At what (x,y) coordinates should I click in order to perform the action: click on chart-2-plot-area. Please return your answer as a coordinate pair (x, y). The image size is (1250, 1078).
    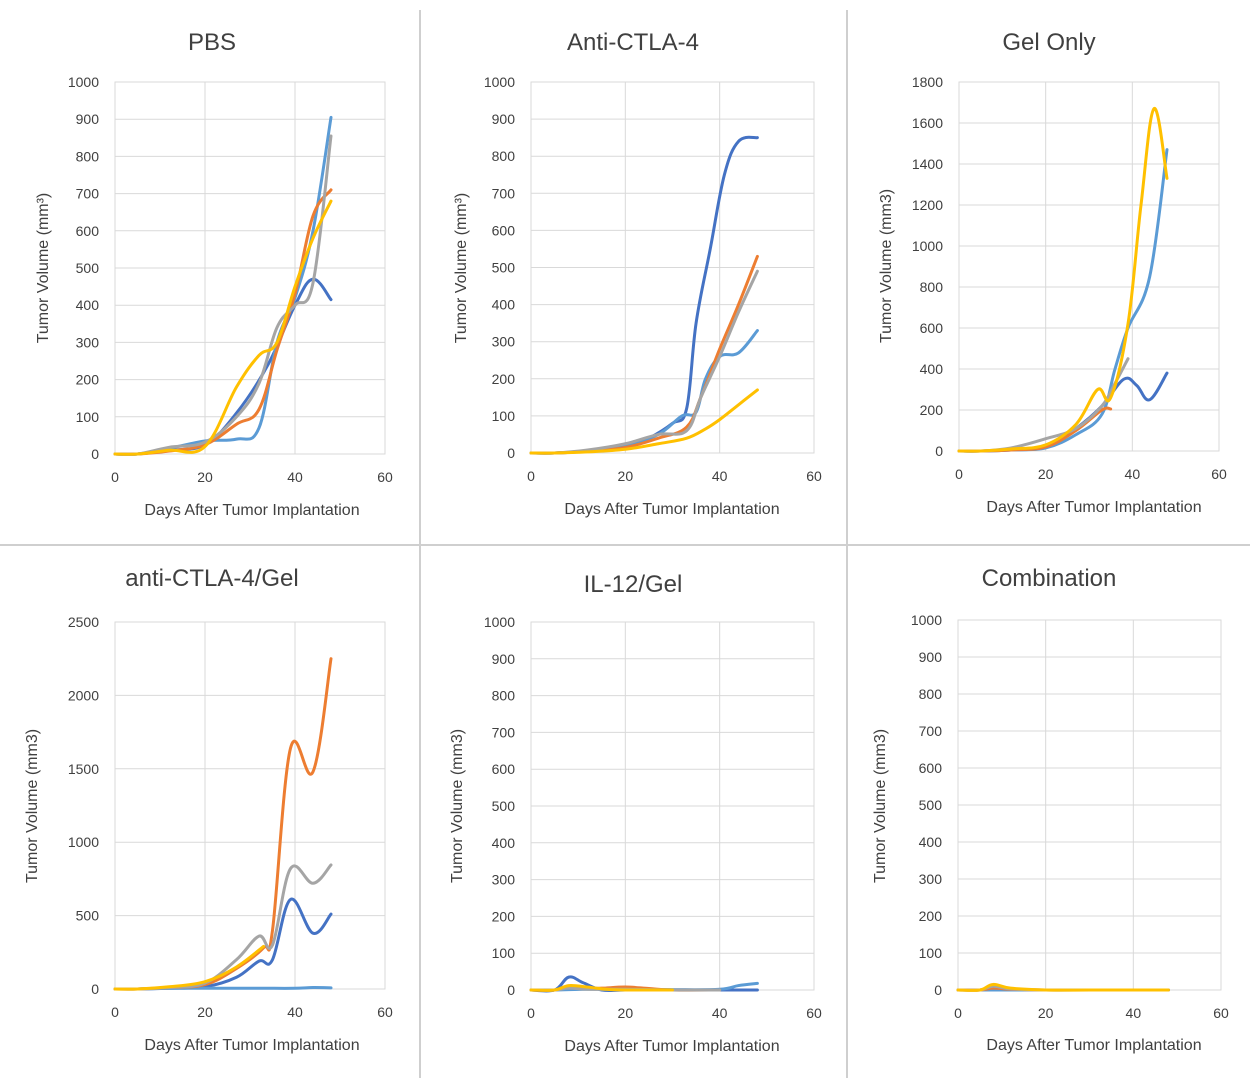
    Looking at the image, I should click on (672, 267).